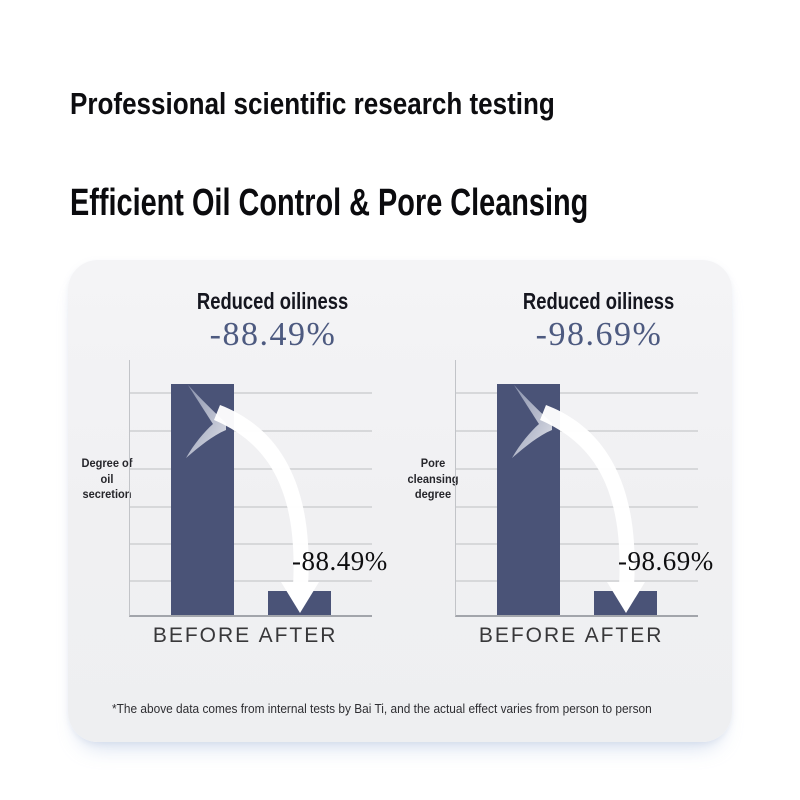 Image resolution: width=800 pixels, height=800 pixels. I want to click on page-title: Efficient Oil Control & Pore Cleansing, so click(329, 203).